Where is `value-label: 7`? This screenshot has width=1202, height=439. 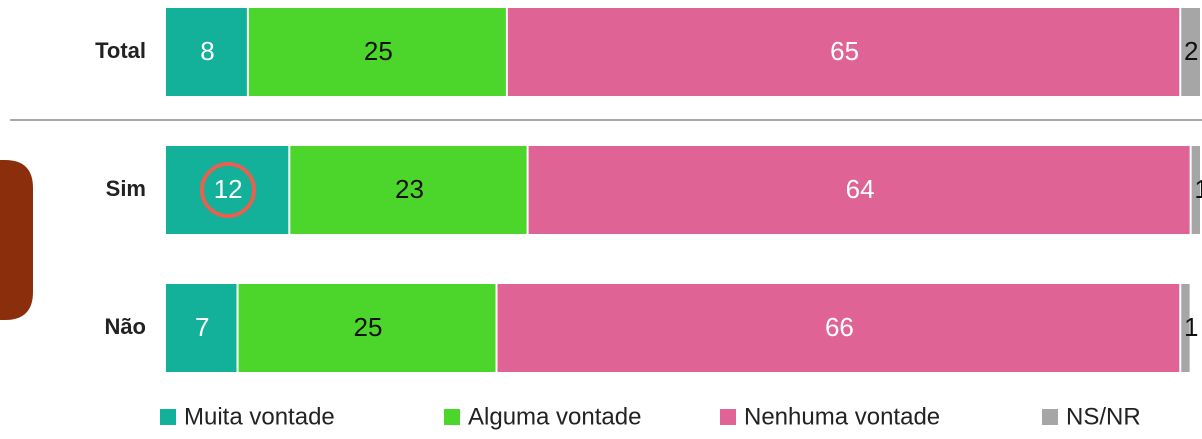
value-label: 7 is located at coordinates (202, 327).